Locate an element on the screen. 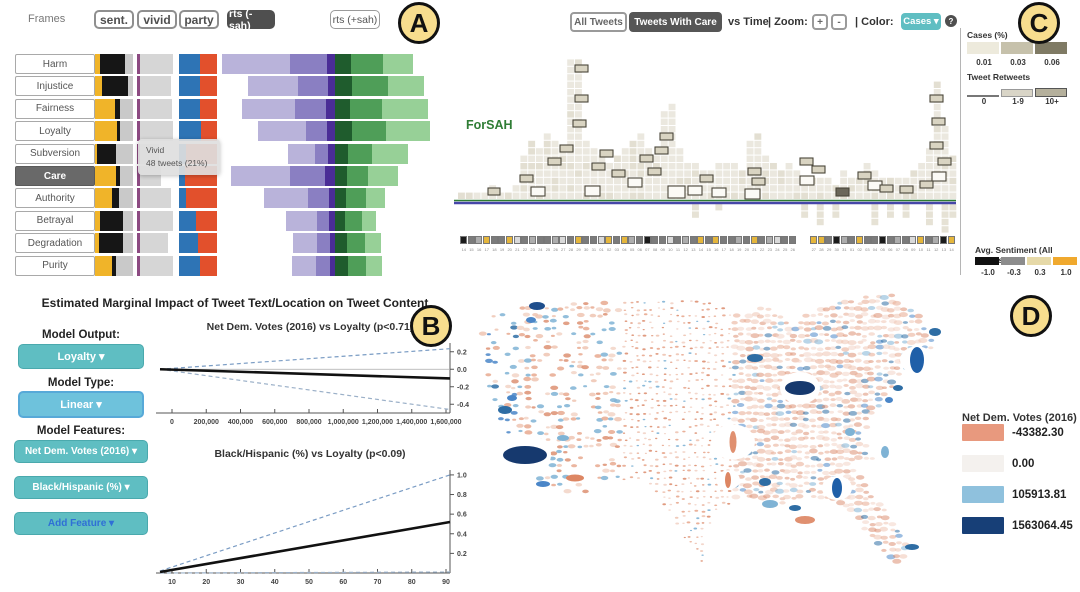 This screenshot has width=1080, height=592. time-tick: 29 is located at coordinates (578, 249).